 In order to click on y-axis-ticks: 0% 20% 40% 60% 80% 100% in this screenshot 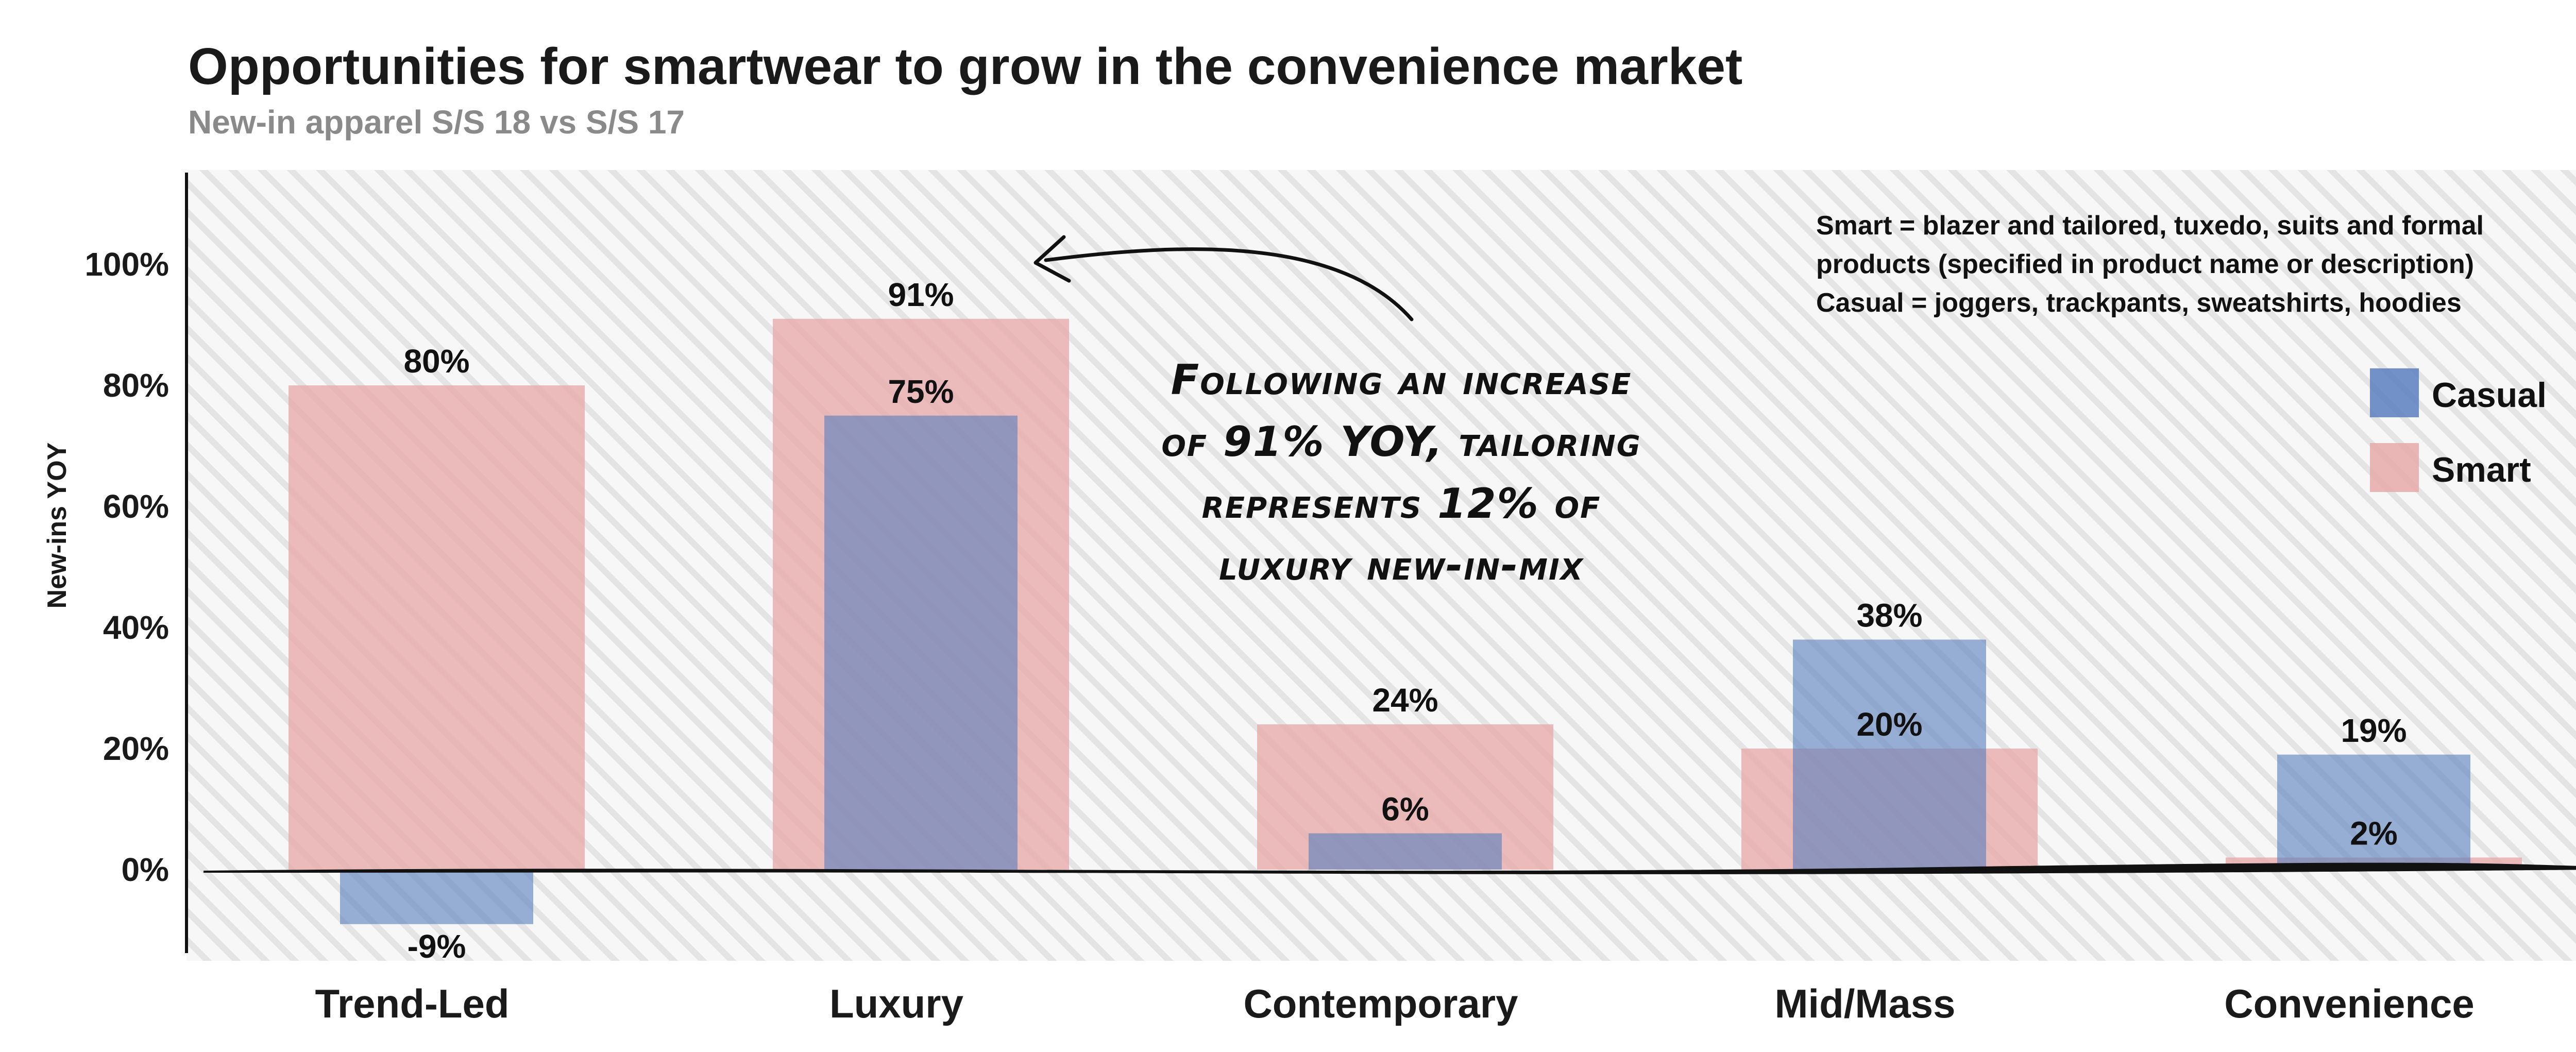, I will do `click(127, 567)`.